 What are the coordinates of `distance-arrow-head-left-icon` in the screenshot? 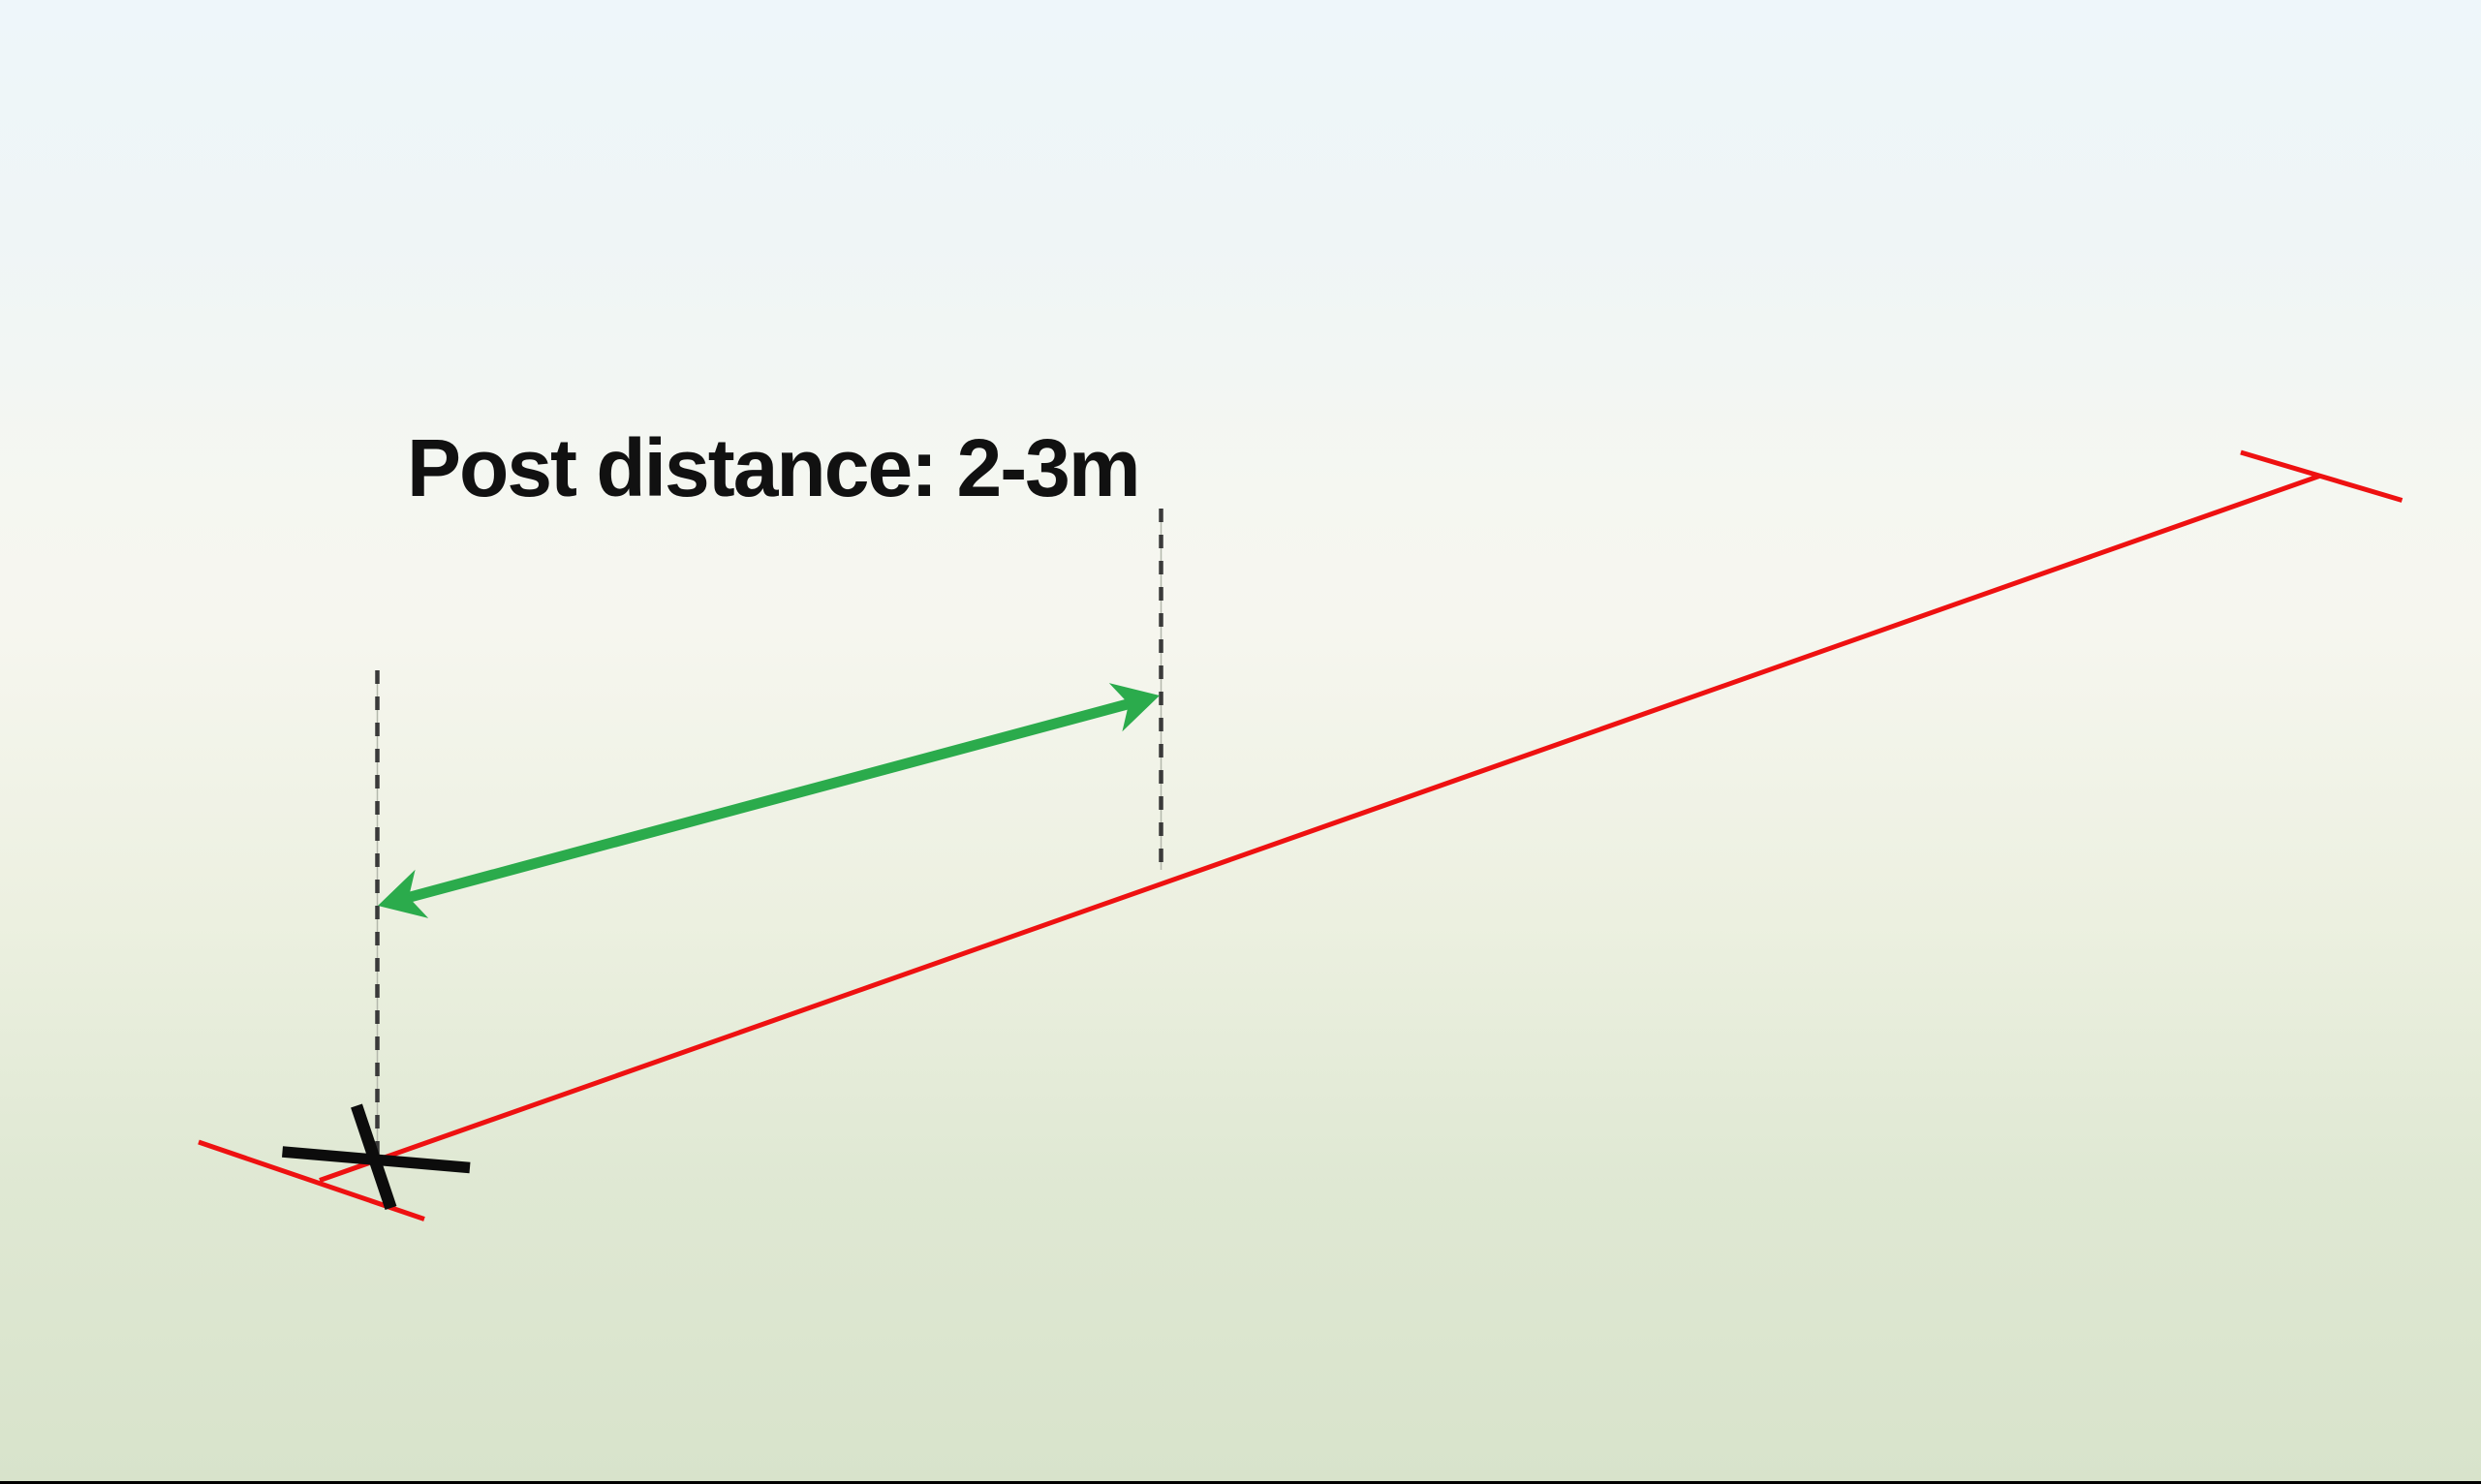 It's located at (403, 893).